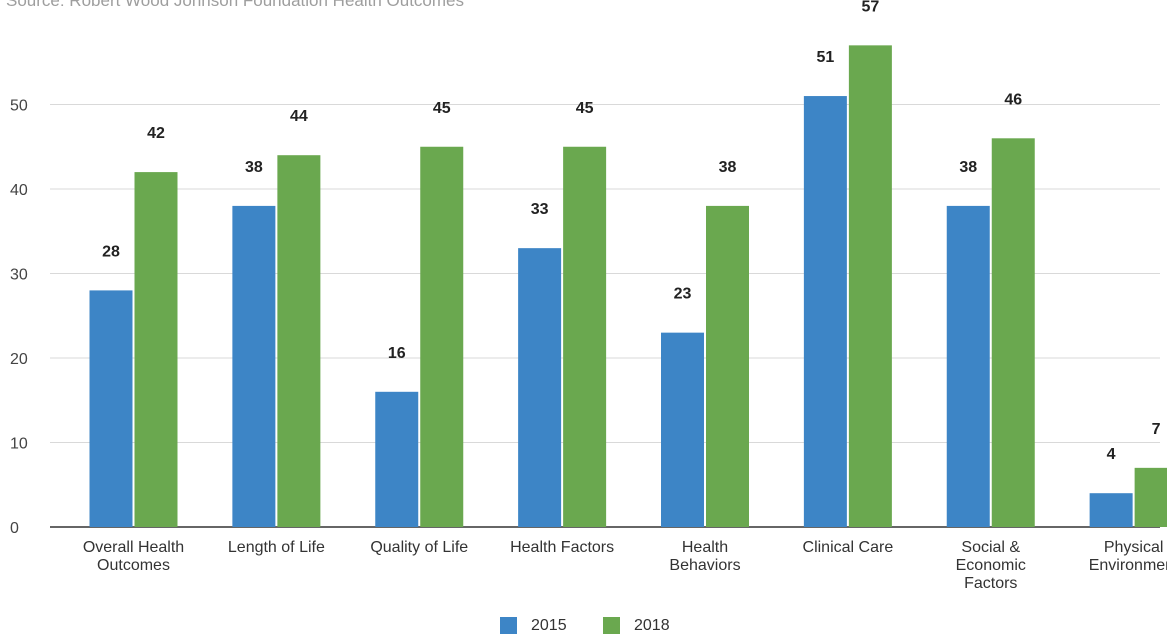  I want to click on data-label: 51, so click(825, 57).